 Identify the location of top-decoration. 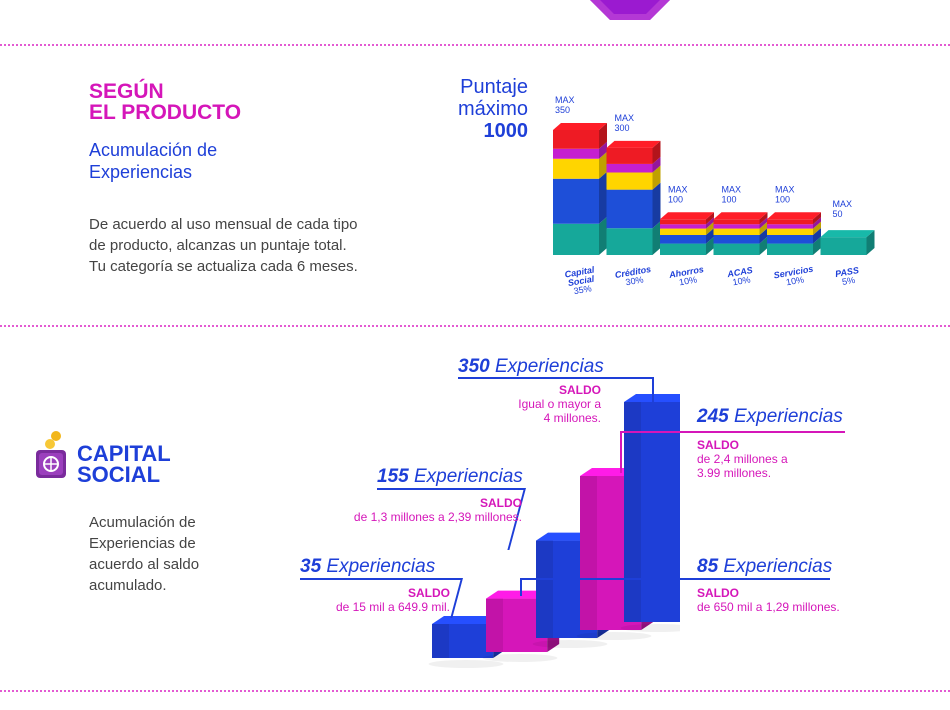
(630, 10).